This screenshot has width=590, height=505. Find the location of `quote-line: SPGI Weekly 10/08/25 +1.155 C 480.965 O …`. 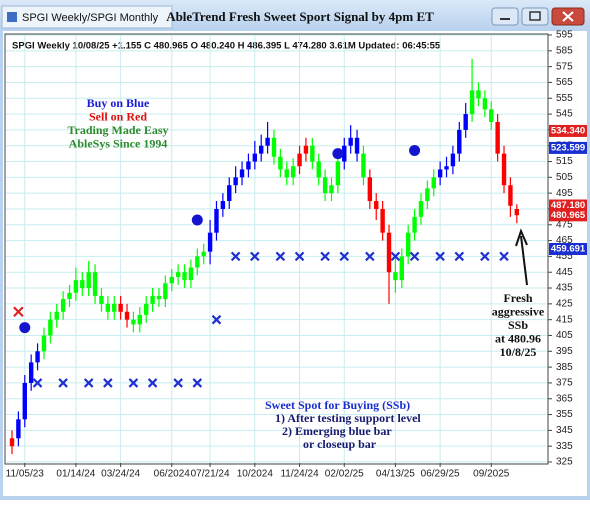

quote-line: SPGI Weekly 10/08/25 +1.155 C 480.965 O … is located at coordinates (226, 46).